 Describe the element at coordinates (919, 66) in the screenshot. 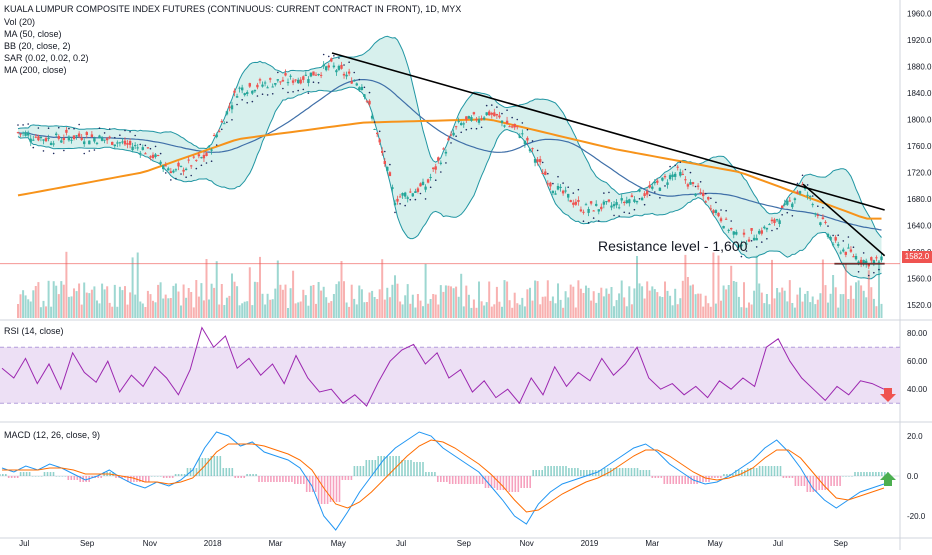

I see `price-tick-label: 1880.0` at that location.